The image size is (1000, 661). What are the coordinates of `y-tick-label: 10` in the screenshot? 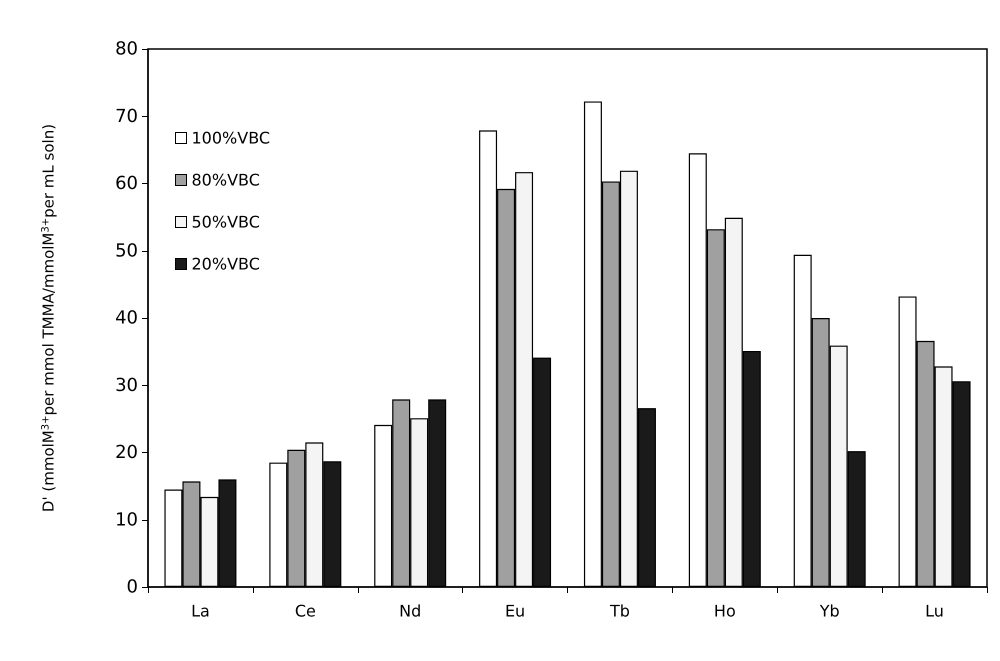 It's located at (126, 519).